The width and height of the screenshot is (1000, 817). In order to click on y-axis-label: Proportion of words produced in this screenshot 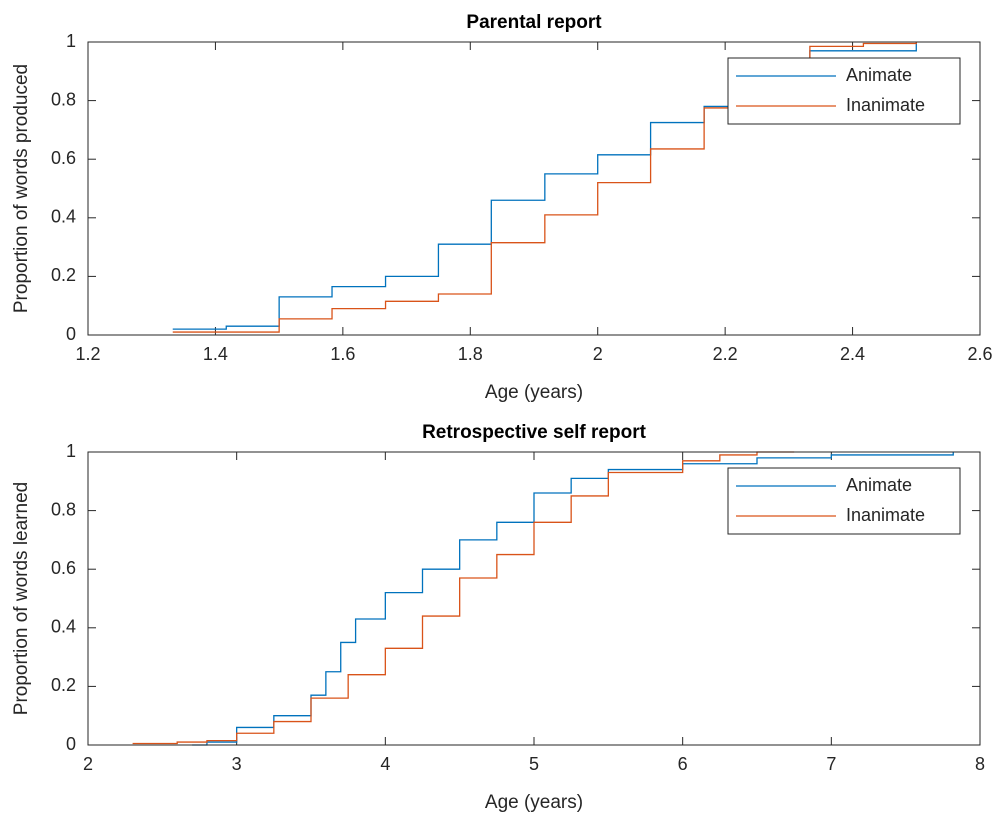, I will do `click(21, 188)`.